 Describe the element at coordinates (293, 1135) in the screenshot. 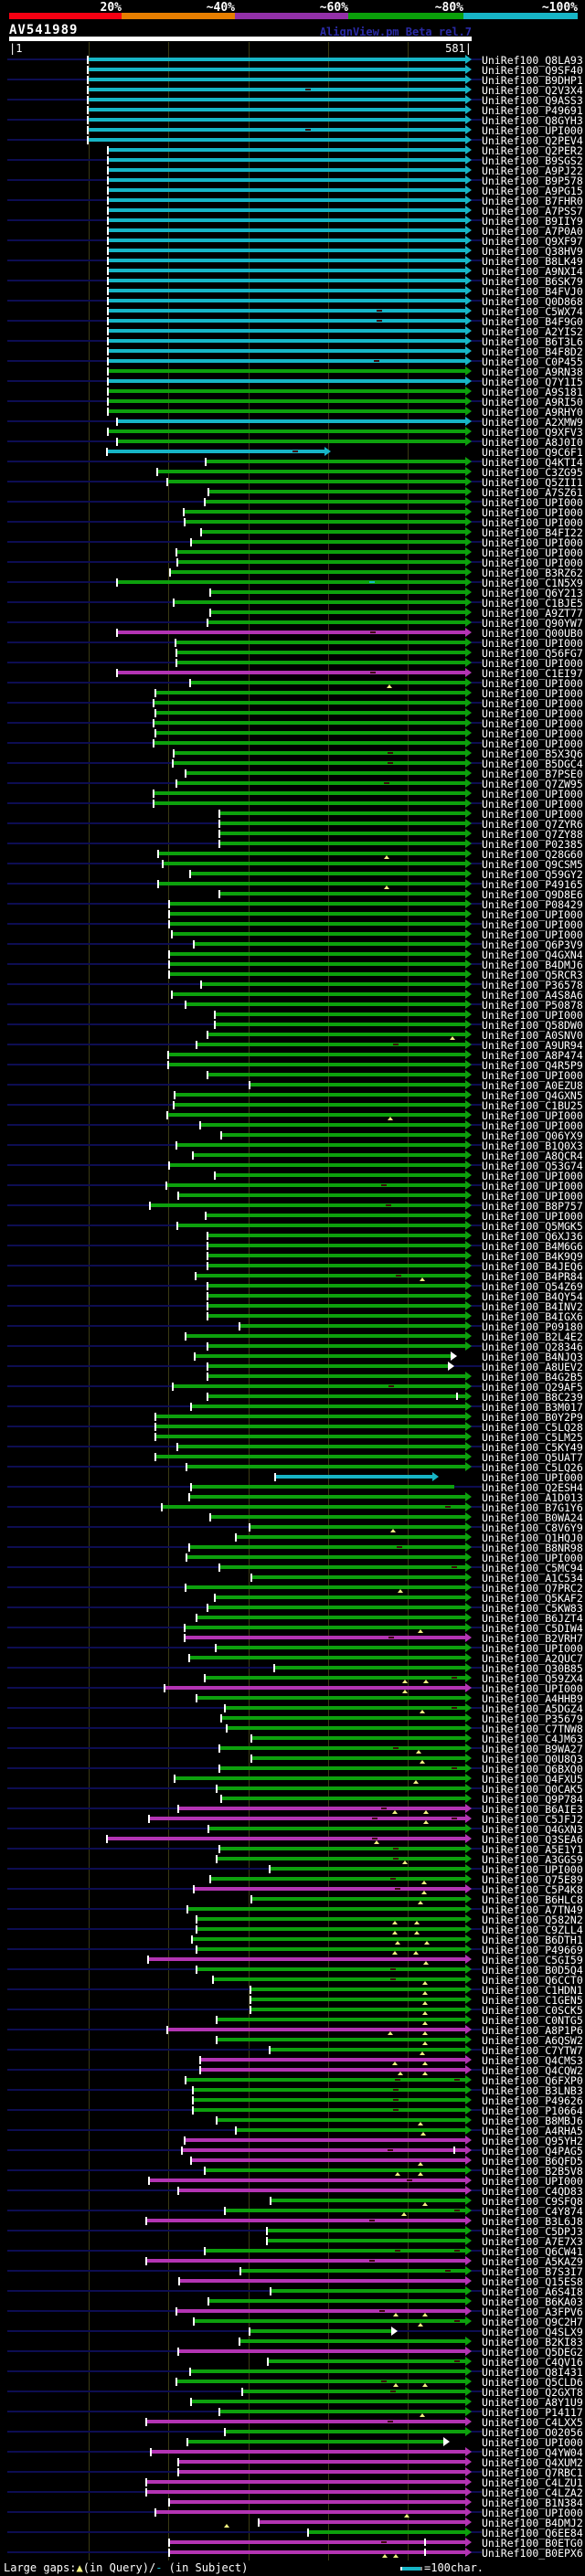

I see `hit-row: UniRef100_Q06YX9` at that location.